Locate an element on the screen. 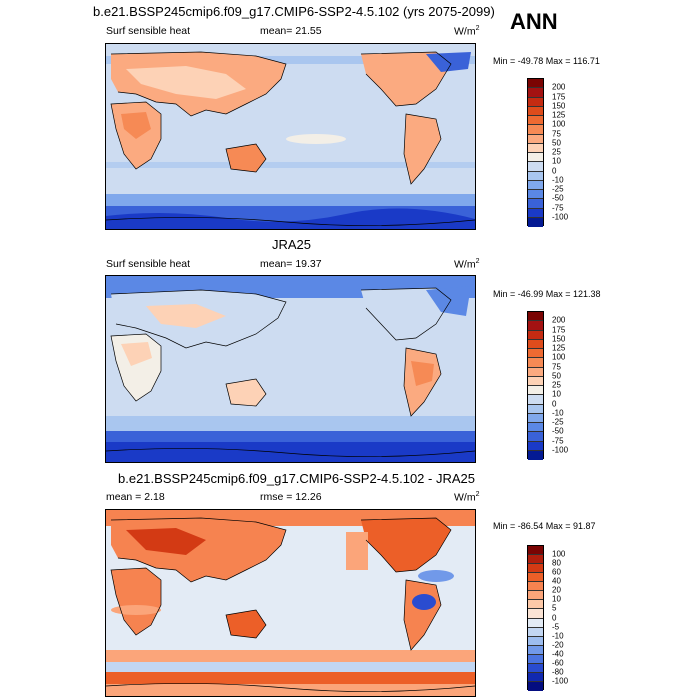 The width and height of the screenshot is (700, 700). panel-2-units: W/m2 is located at coordinates (467, 264).